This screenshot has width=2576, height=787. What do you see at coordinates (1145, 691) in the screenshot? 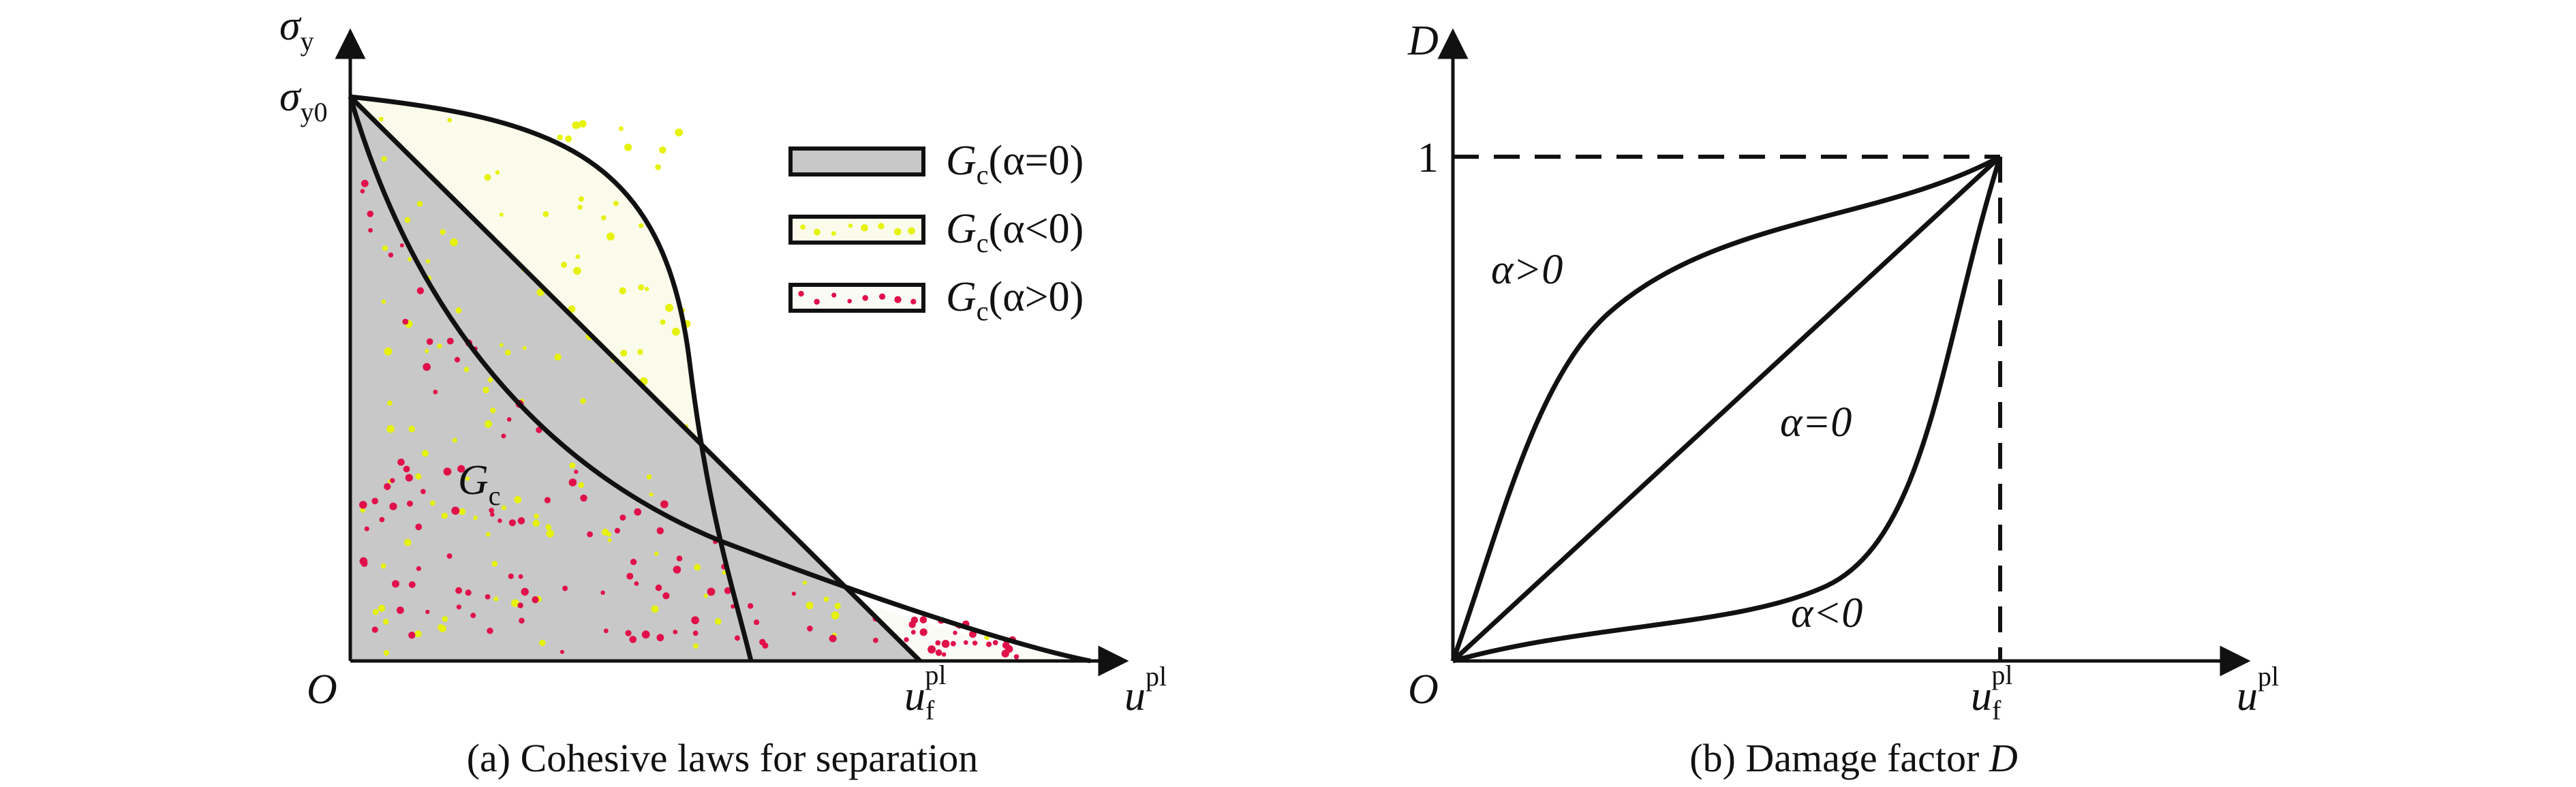
I see `panel-a-x-axis-label: upl` at bounding box center [1145, 691].